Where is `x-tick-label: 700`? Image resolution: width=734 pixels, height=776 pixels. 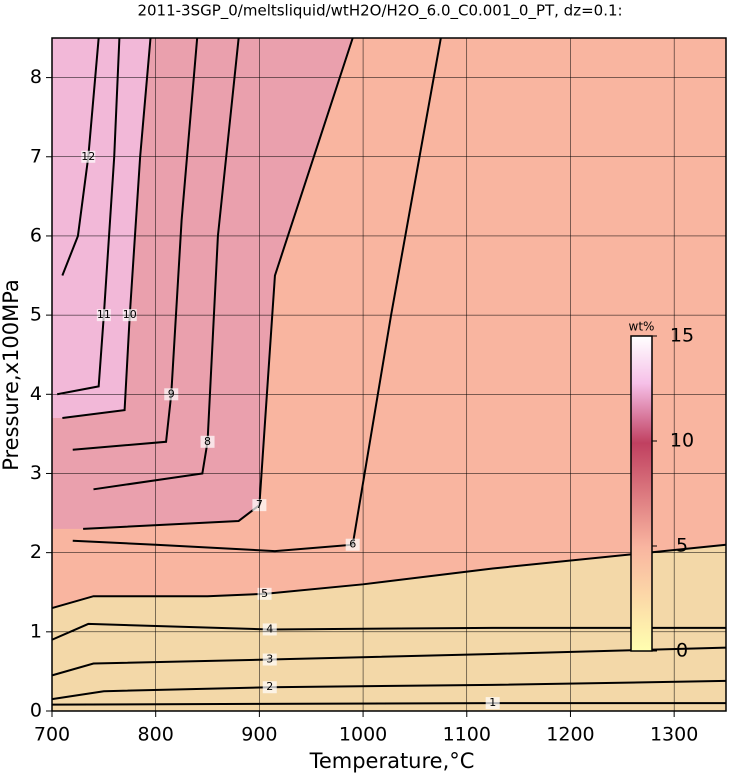
x-tick-label: 700 is located at coordinates (52, 735).